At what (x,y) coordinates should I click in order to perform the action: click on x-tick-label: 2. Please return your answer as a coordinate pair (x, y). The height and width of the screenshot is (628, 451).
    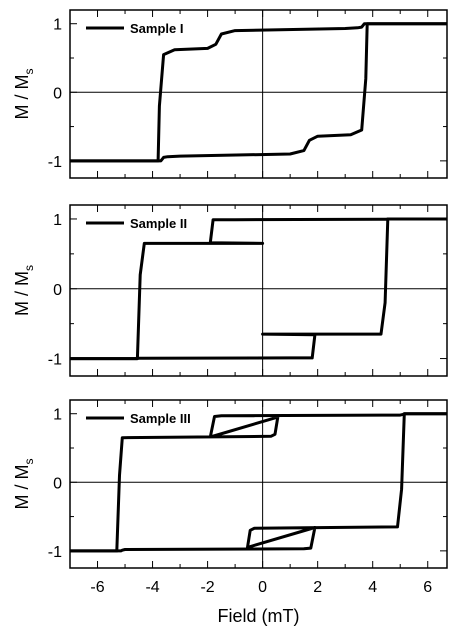
    Looking at the image, I should click on (317, 587).